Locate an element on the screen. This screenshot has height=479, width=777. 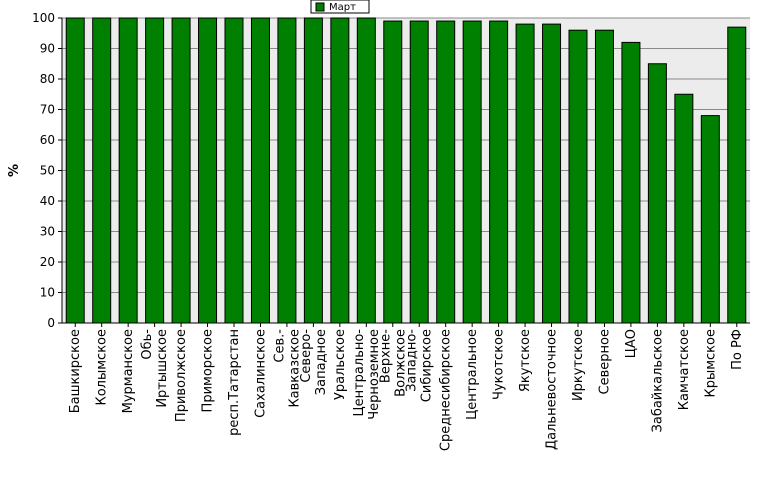
x-category-label-line: Северо- is located at coordinates (306, 356).